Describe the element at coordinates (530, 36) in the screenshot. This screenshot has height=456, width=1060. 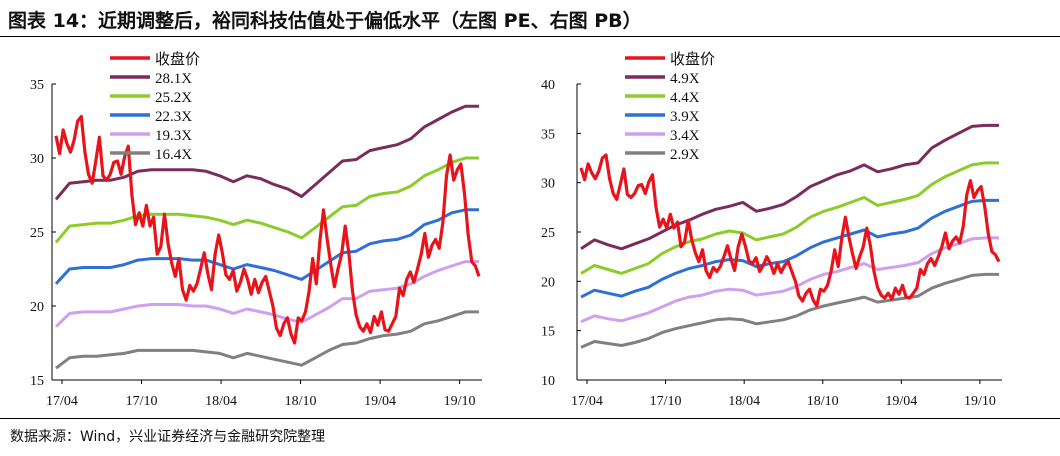
I see `top-rule` at that location.